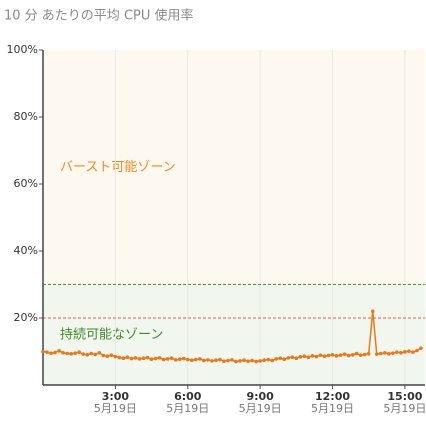 Image resolution: width=426 pixels, height=439 pixels. What do you see at coordinates (22, 49) in the screenshot?
I see `y-tick-label: 100%` at bounding box center [22, 49].